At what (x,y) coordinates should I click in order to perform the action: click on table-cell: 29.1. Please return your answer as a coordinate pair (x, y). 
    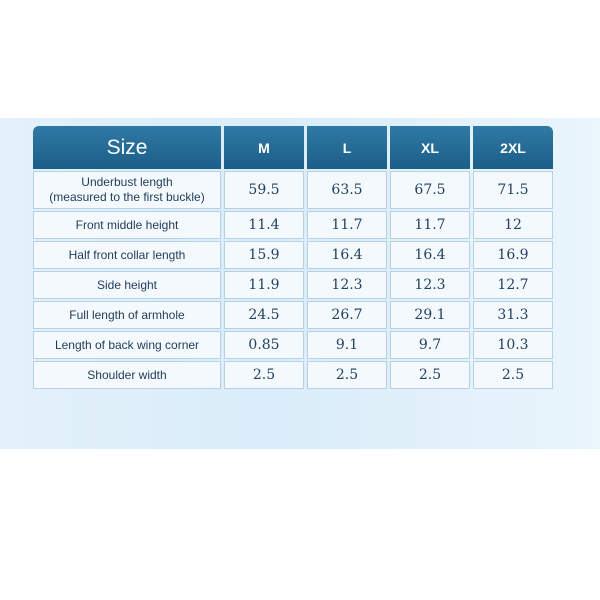
    Looking at the image, I should click on (430, 315).